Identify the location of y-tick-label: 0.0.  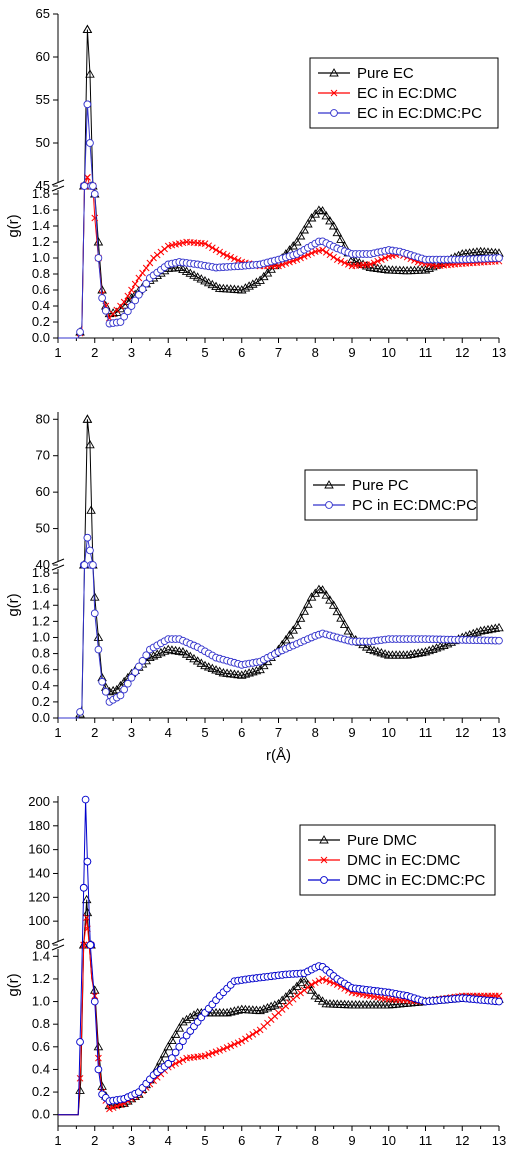
(41, 1114).